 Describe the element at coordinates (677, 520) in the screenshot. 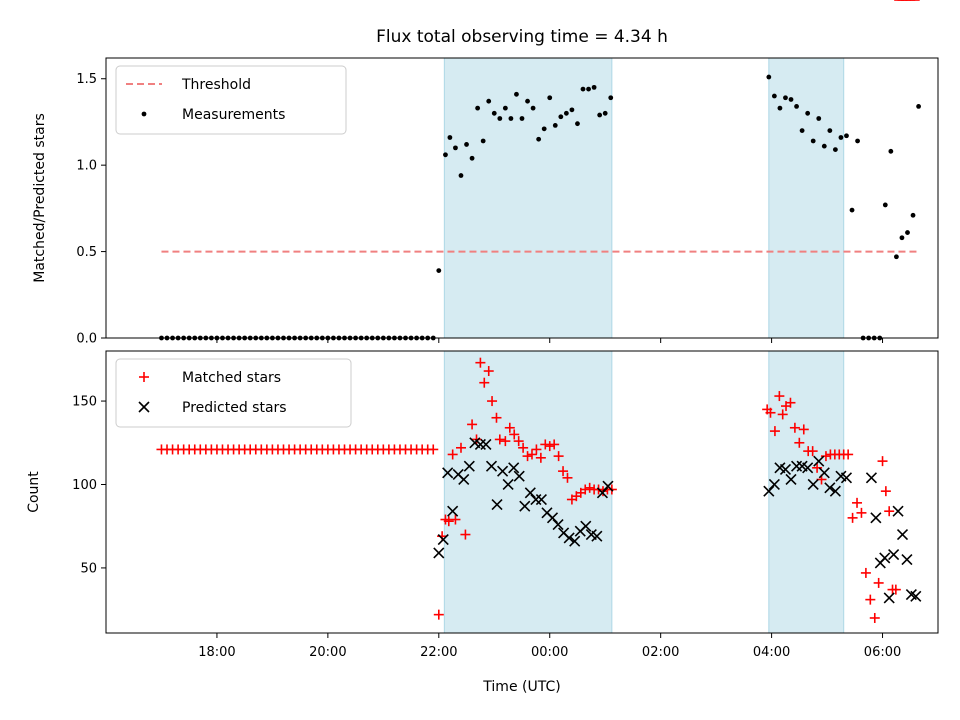

I see `series-predicted-stars` at that location.